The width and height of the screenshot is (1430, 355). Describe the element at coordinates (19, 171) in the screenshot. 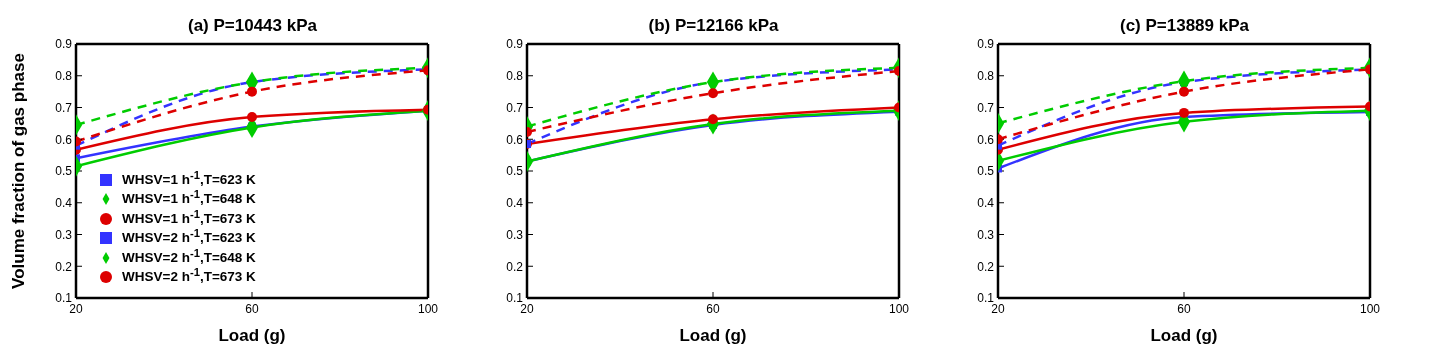

I see `y-axis-title: Volume fraction of gas phase` at that location.